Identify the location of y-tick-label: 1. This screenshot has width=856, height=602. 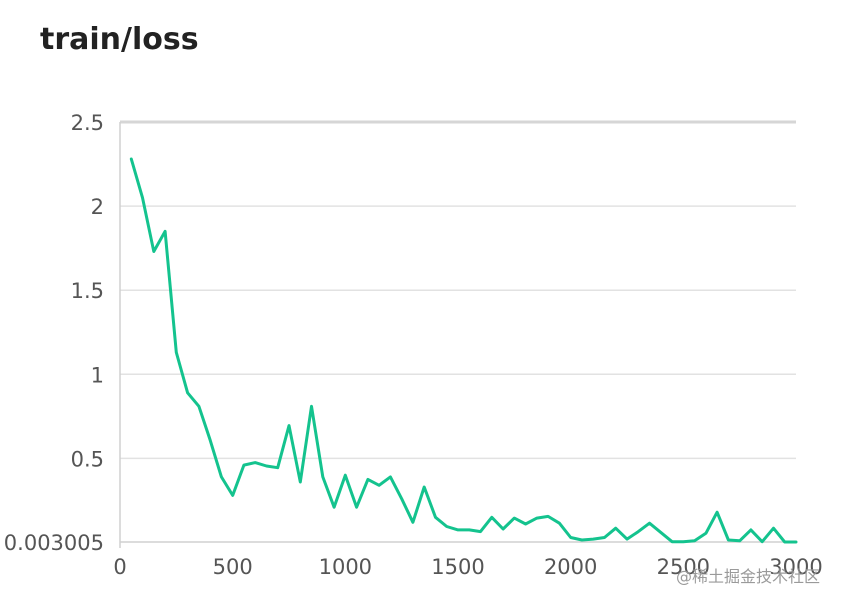
(97, 375).